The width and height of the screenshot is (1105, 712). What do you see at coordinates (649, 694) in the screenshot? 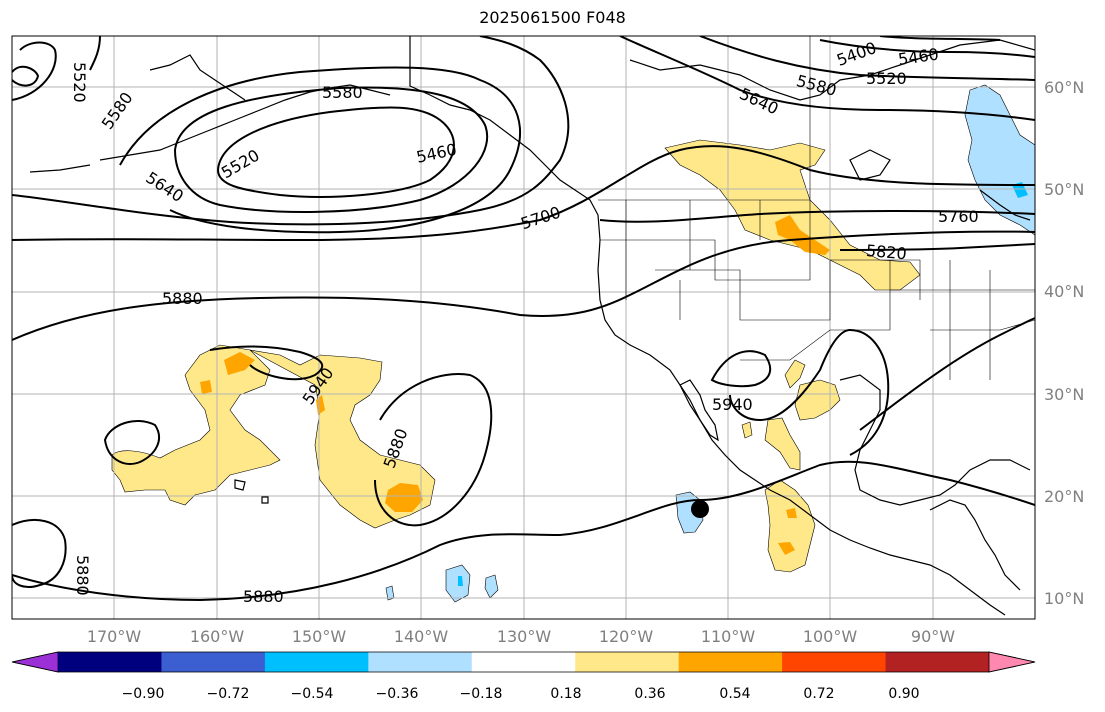
I see `colorbar-tick-label: 0.36` at bounding box center [649, 694].